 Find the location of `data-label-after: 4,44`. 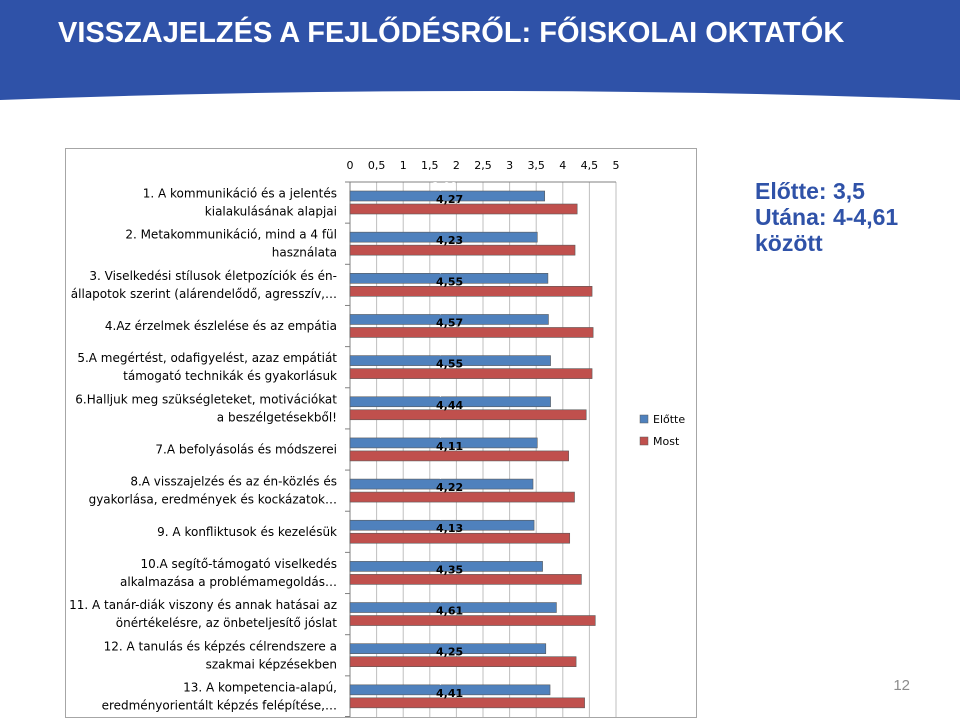

data-label-after: 4,44 is located at coordinates (449, 405).